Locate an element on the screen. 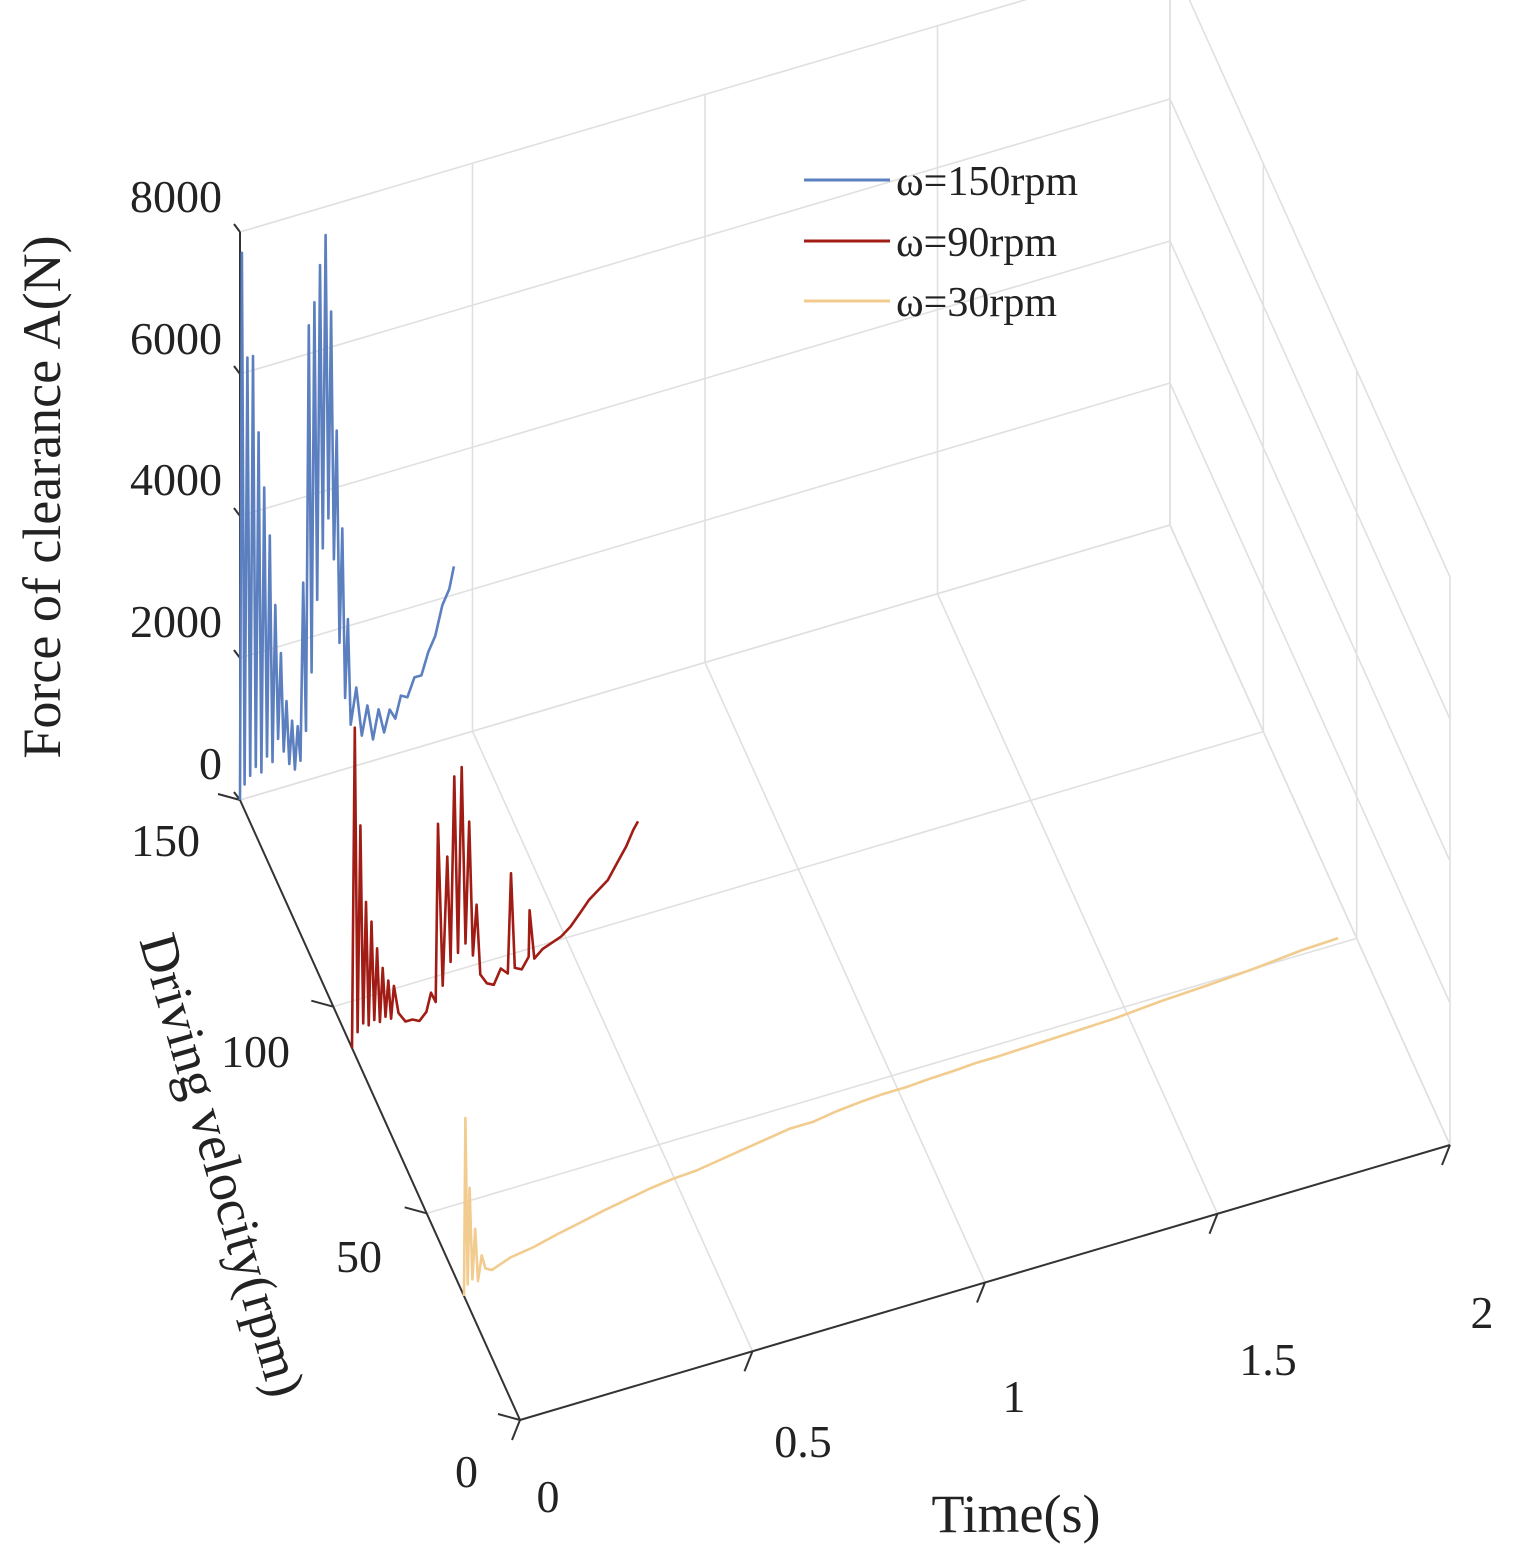  y-tick-label: 50 is located at coordinates (359, 1256).